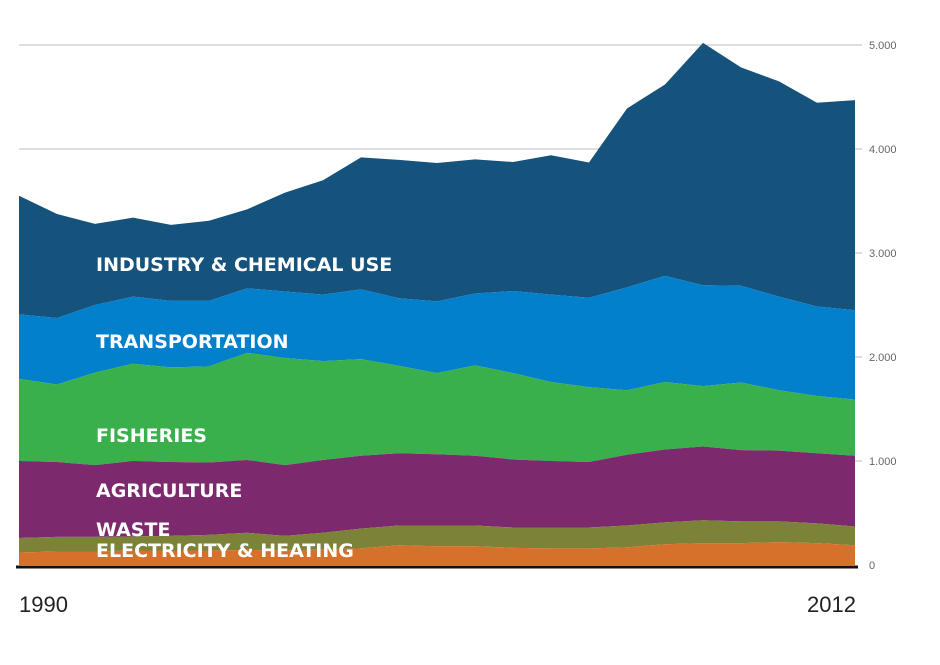 This screenshot has width=940, height=665. I want to click on series-label: FISHERIES, so click(151, 436).